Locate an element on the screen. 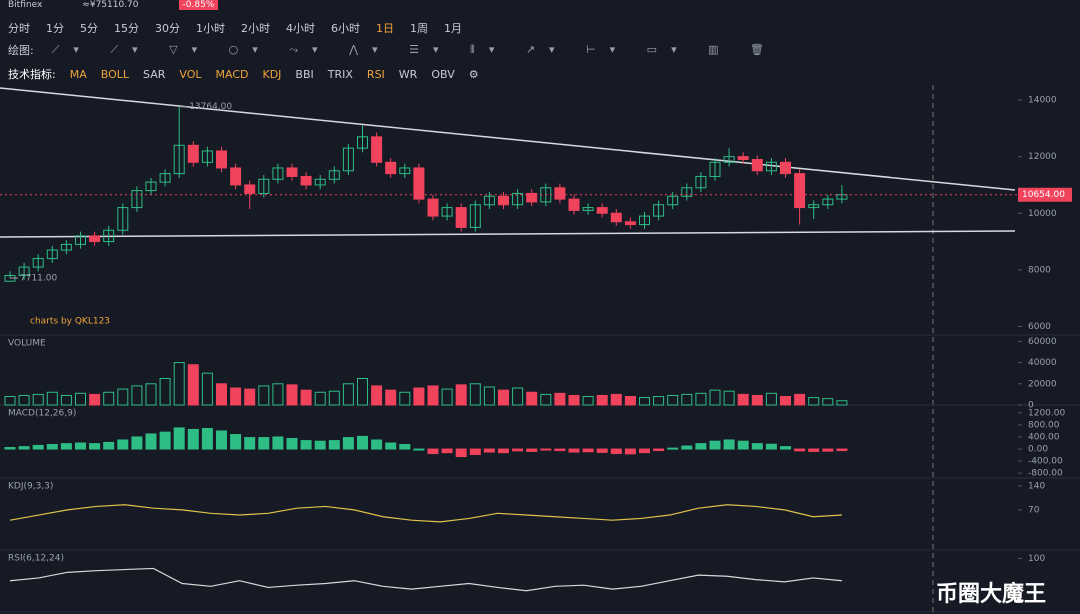  timeframe: 1周 is located at coordinates (419, 28).